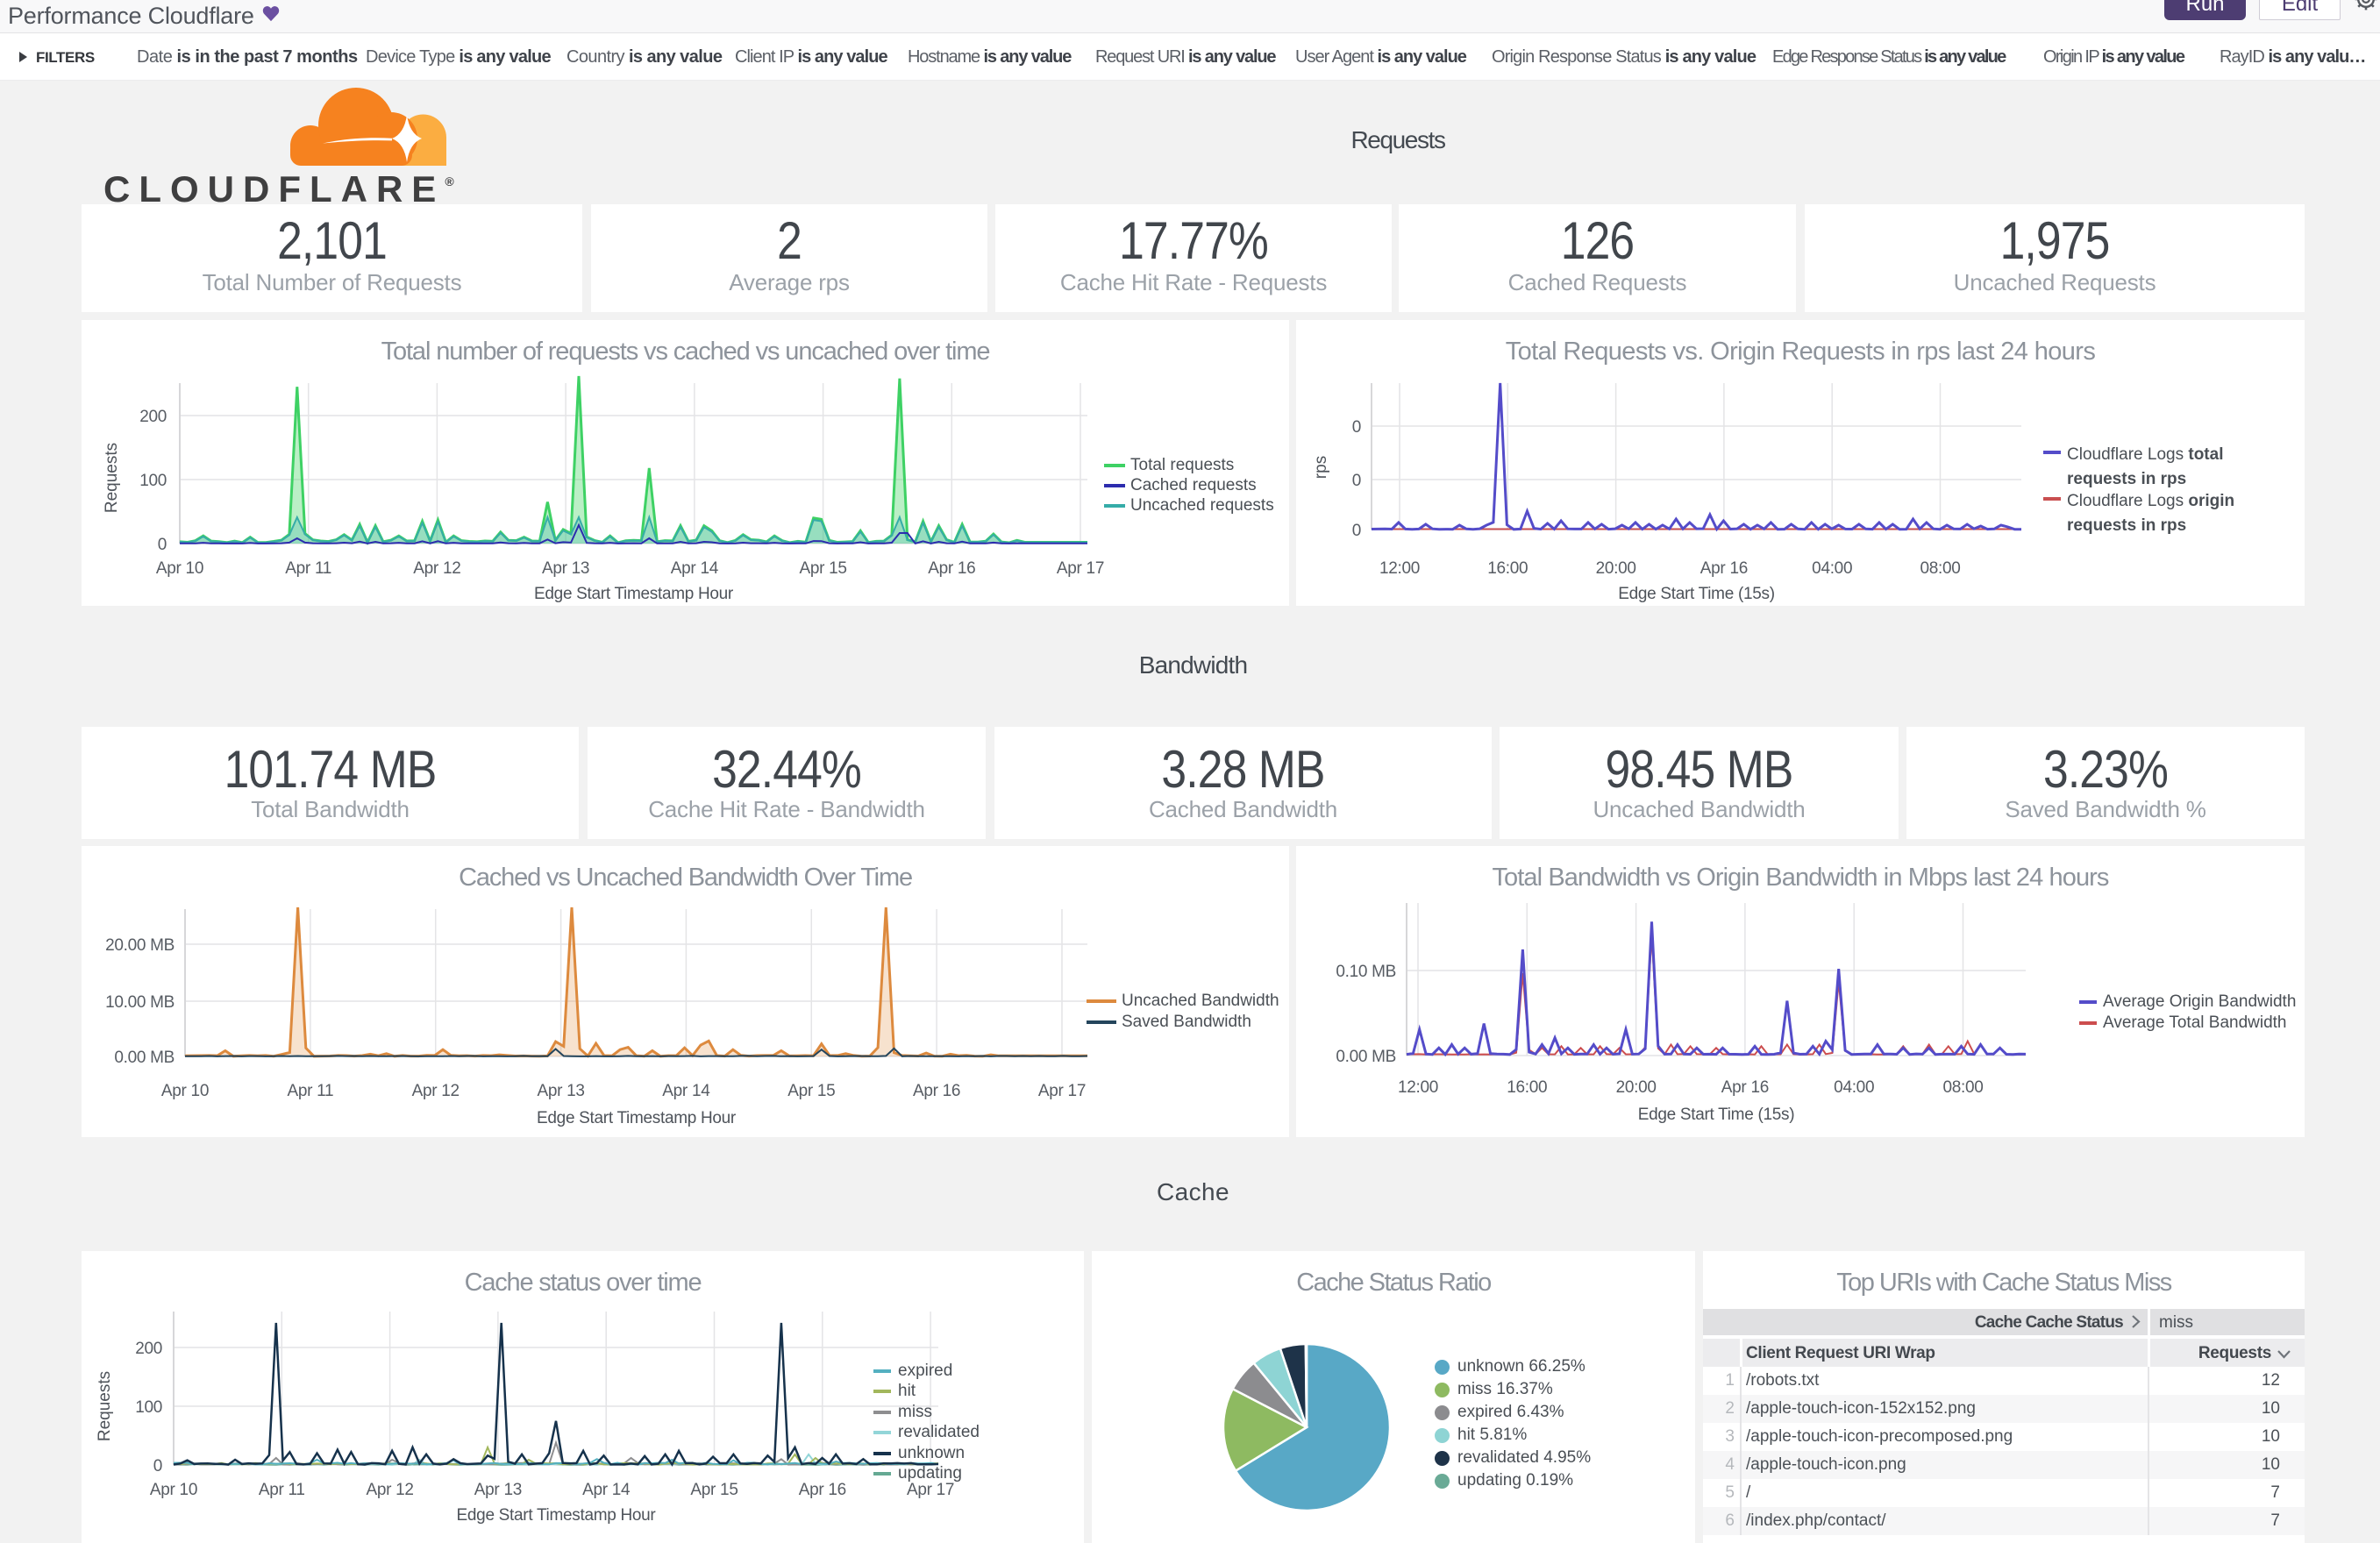  What do you see at coordinates (1366, 972) in the screenshot?
I see `svg-text: 0.10 MB` at bounding box center [1366, 972].